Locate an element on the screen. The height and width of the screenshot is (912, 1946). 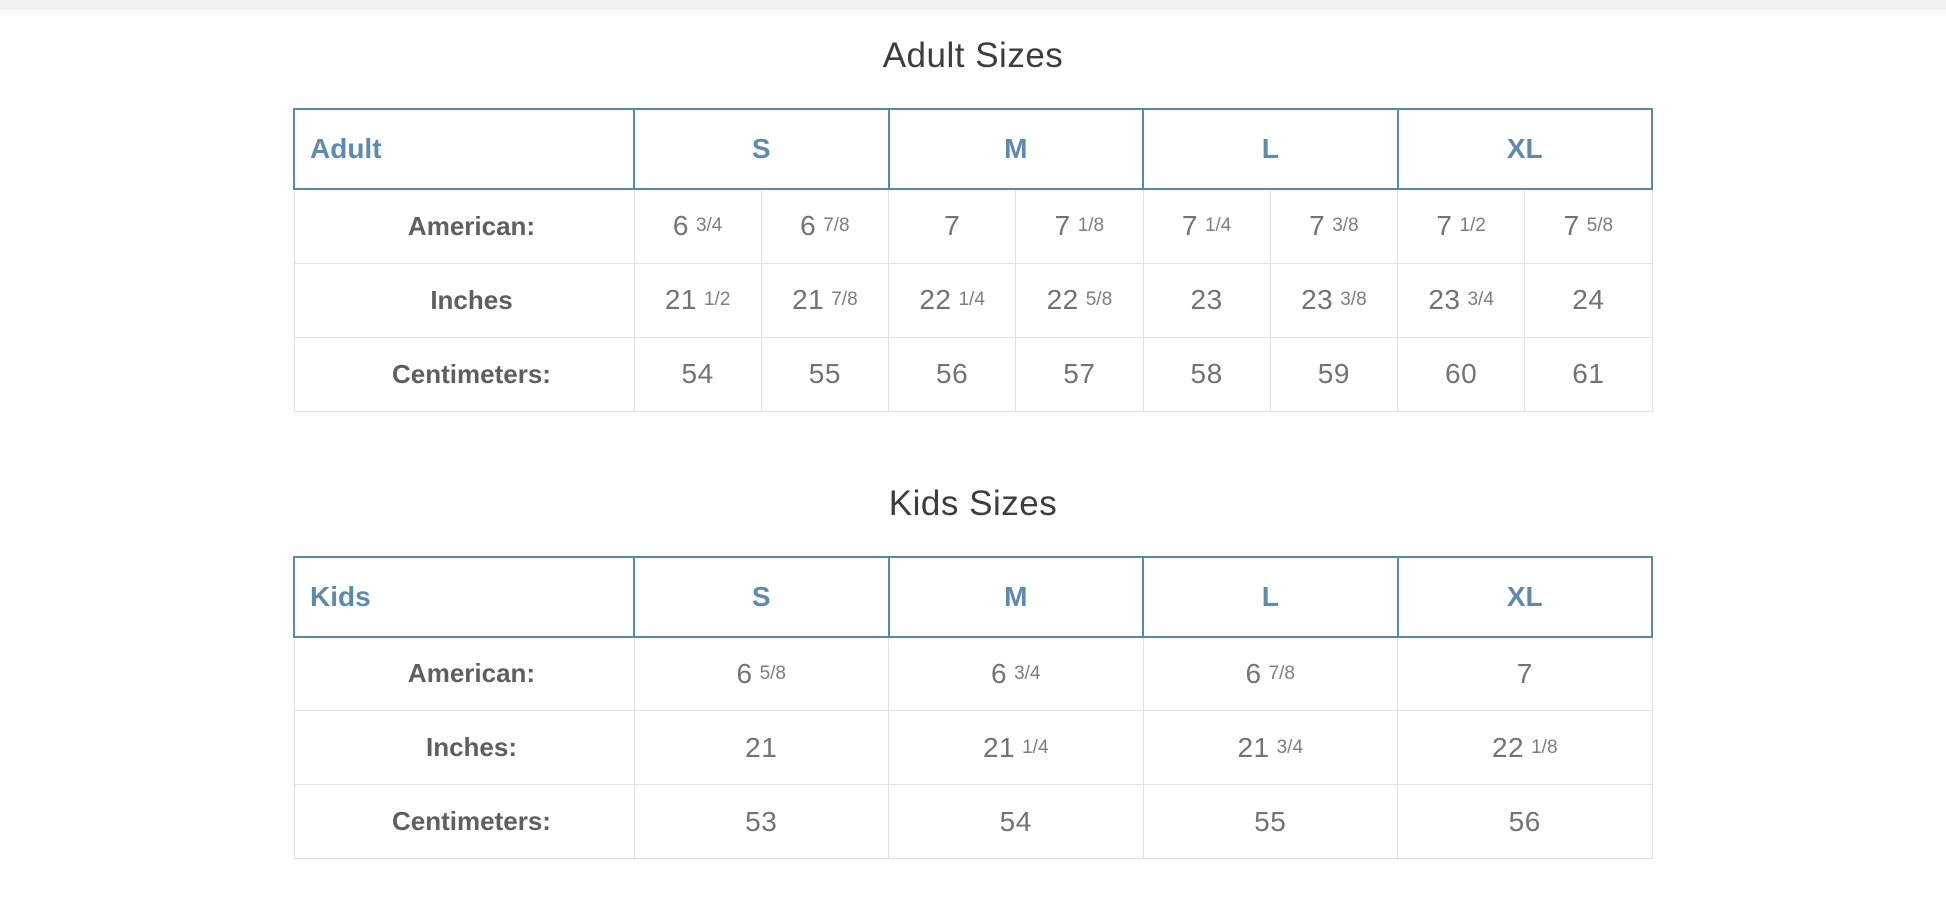
size-fraction: 3/8 is located at coordinates (1353, 299).